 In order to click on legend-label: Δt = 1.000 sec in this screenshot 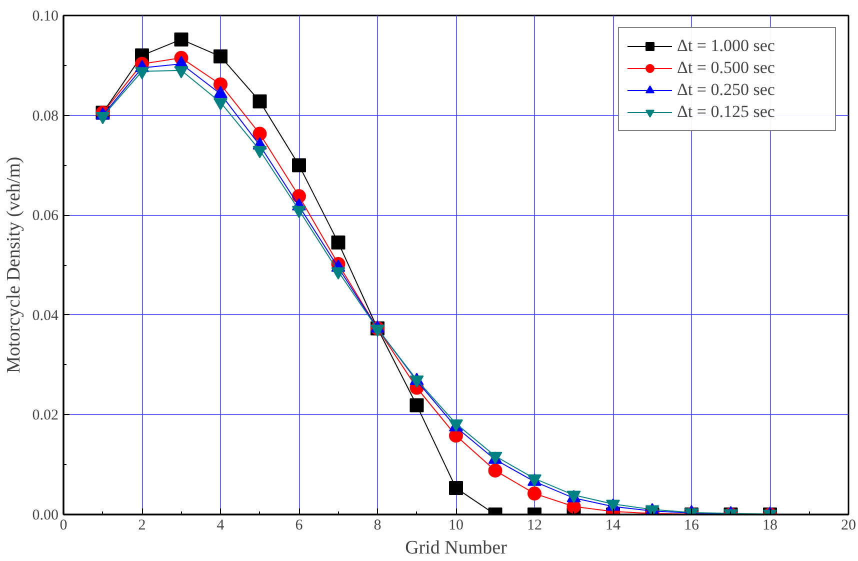, I will do `click(726, 46)`.